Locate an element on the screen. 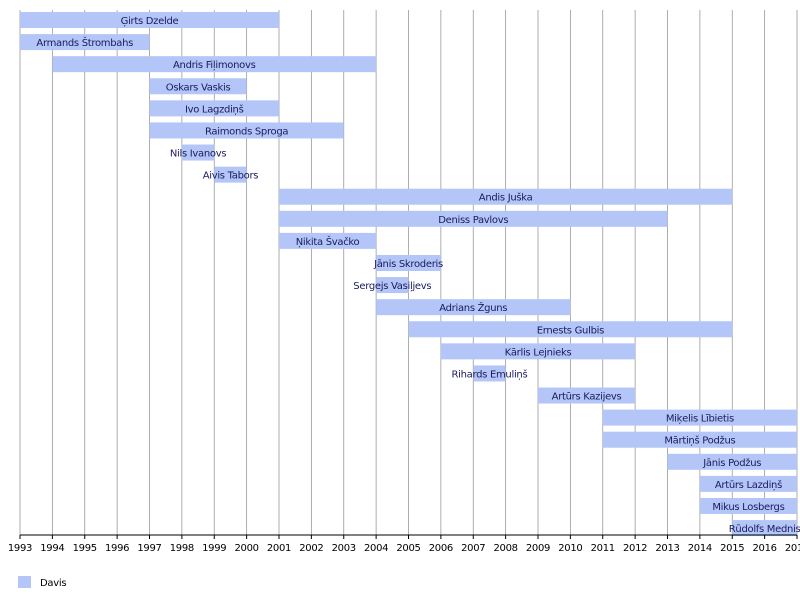  x-tick-label: 2009 is located at coordinates (538, 548).